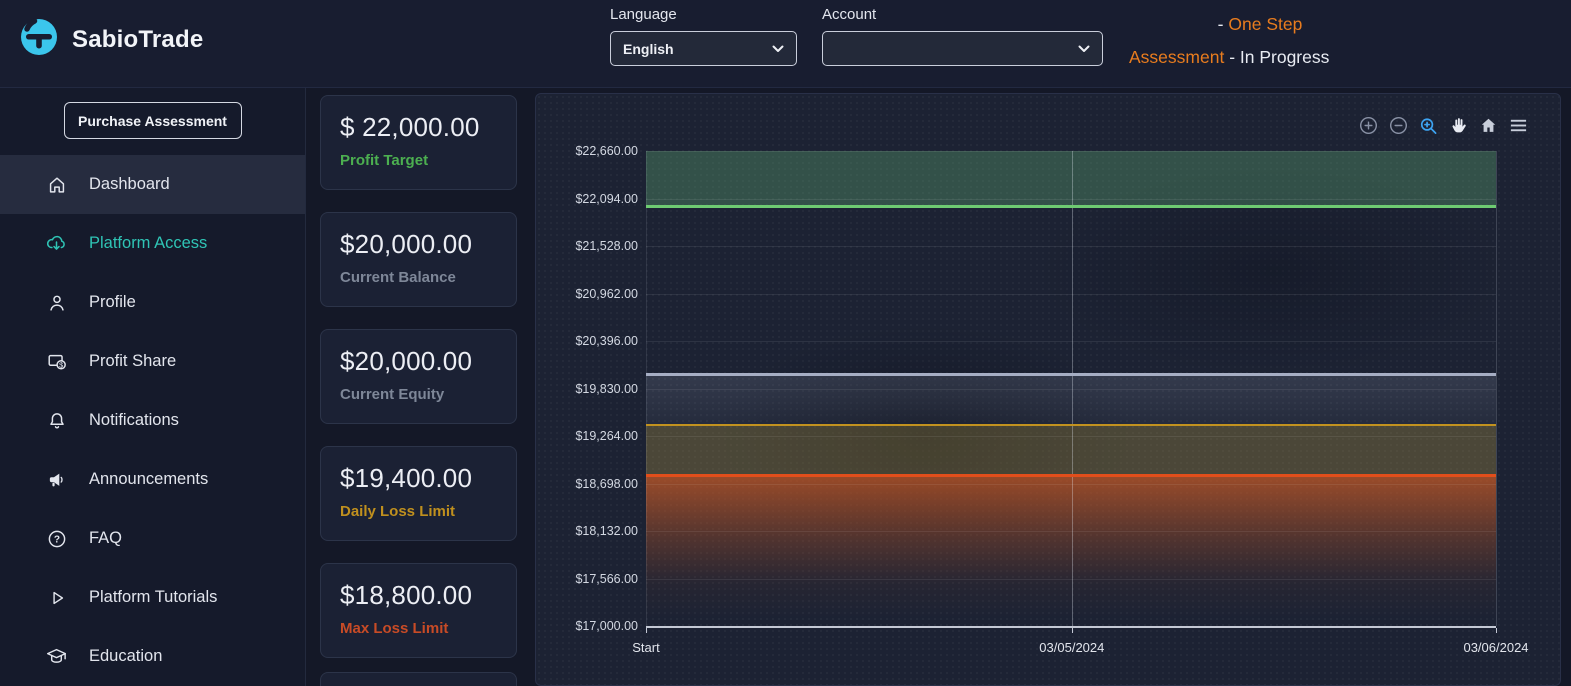 The width and height of the screenshot is (1571, 686). I want to click on stat-card-max-loss-limit: $18,800.00 Max Loss Limit, so click(418, 610).